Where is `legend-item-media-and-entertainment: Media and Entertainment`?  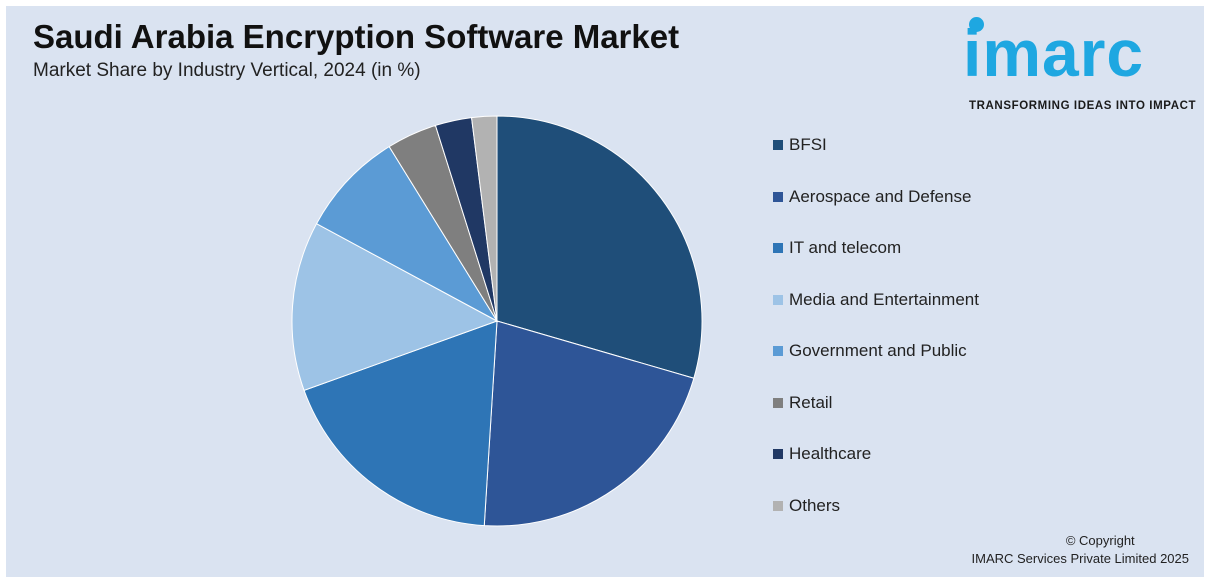
legend-item-media-and-entertainment: Media and Entertainment is located at coordinates (923, 300).